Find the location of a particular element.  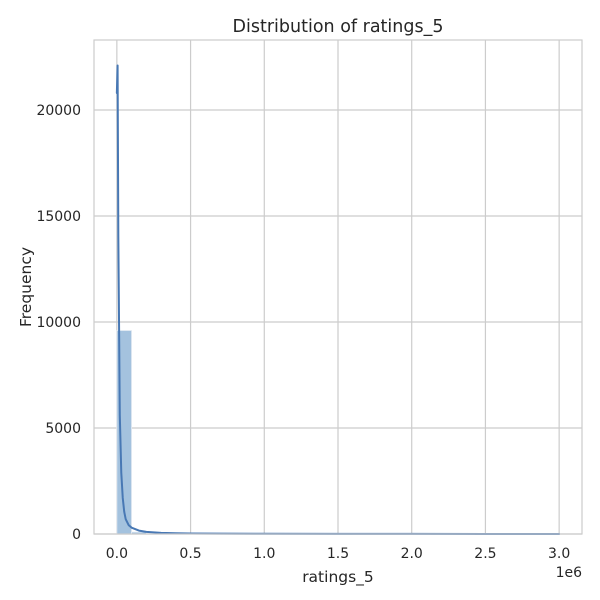

x-tick-label: 3.0 is located at coordinates (559, 554).